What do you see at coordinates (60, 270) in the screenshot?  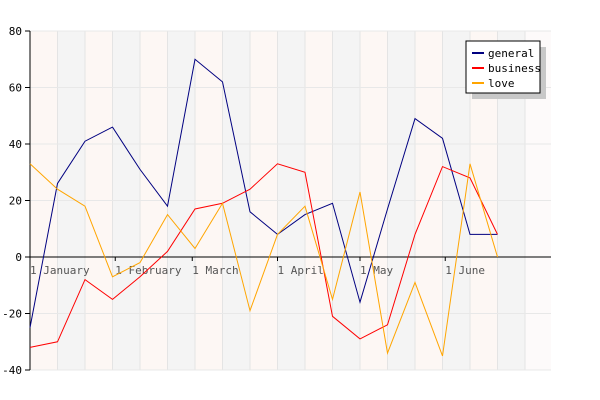 I see `x-tick-label: 1 January` at bounding box center [60, 270].